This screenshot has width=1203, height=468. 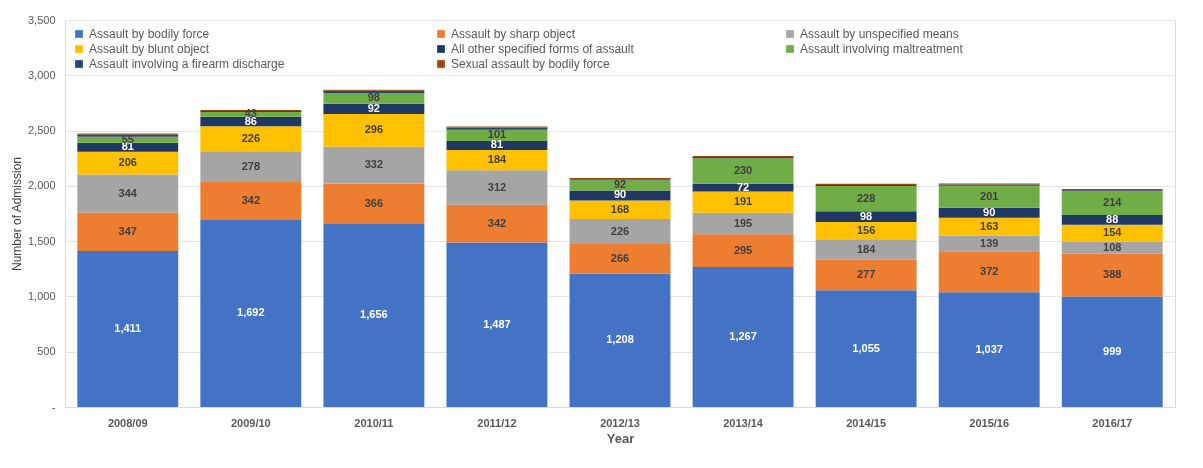 What do you see at coordinates (543, 49) in the screenshot?
I see `legend-label: All other specified forms of assault` at bounding box center [543, 49].